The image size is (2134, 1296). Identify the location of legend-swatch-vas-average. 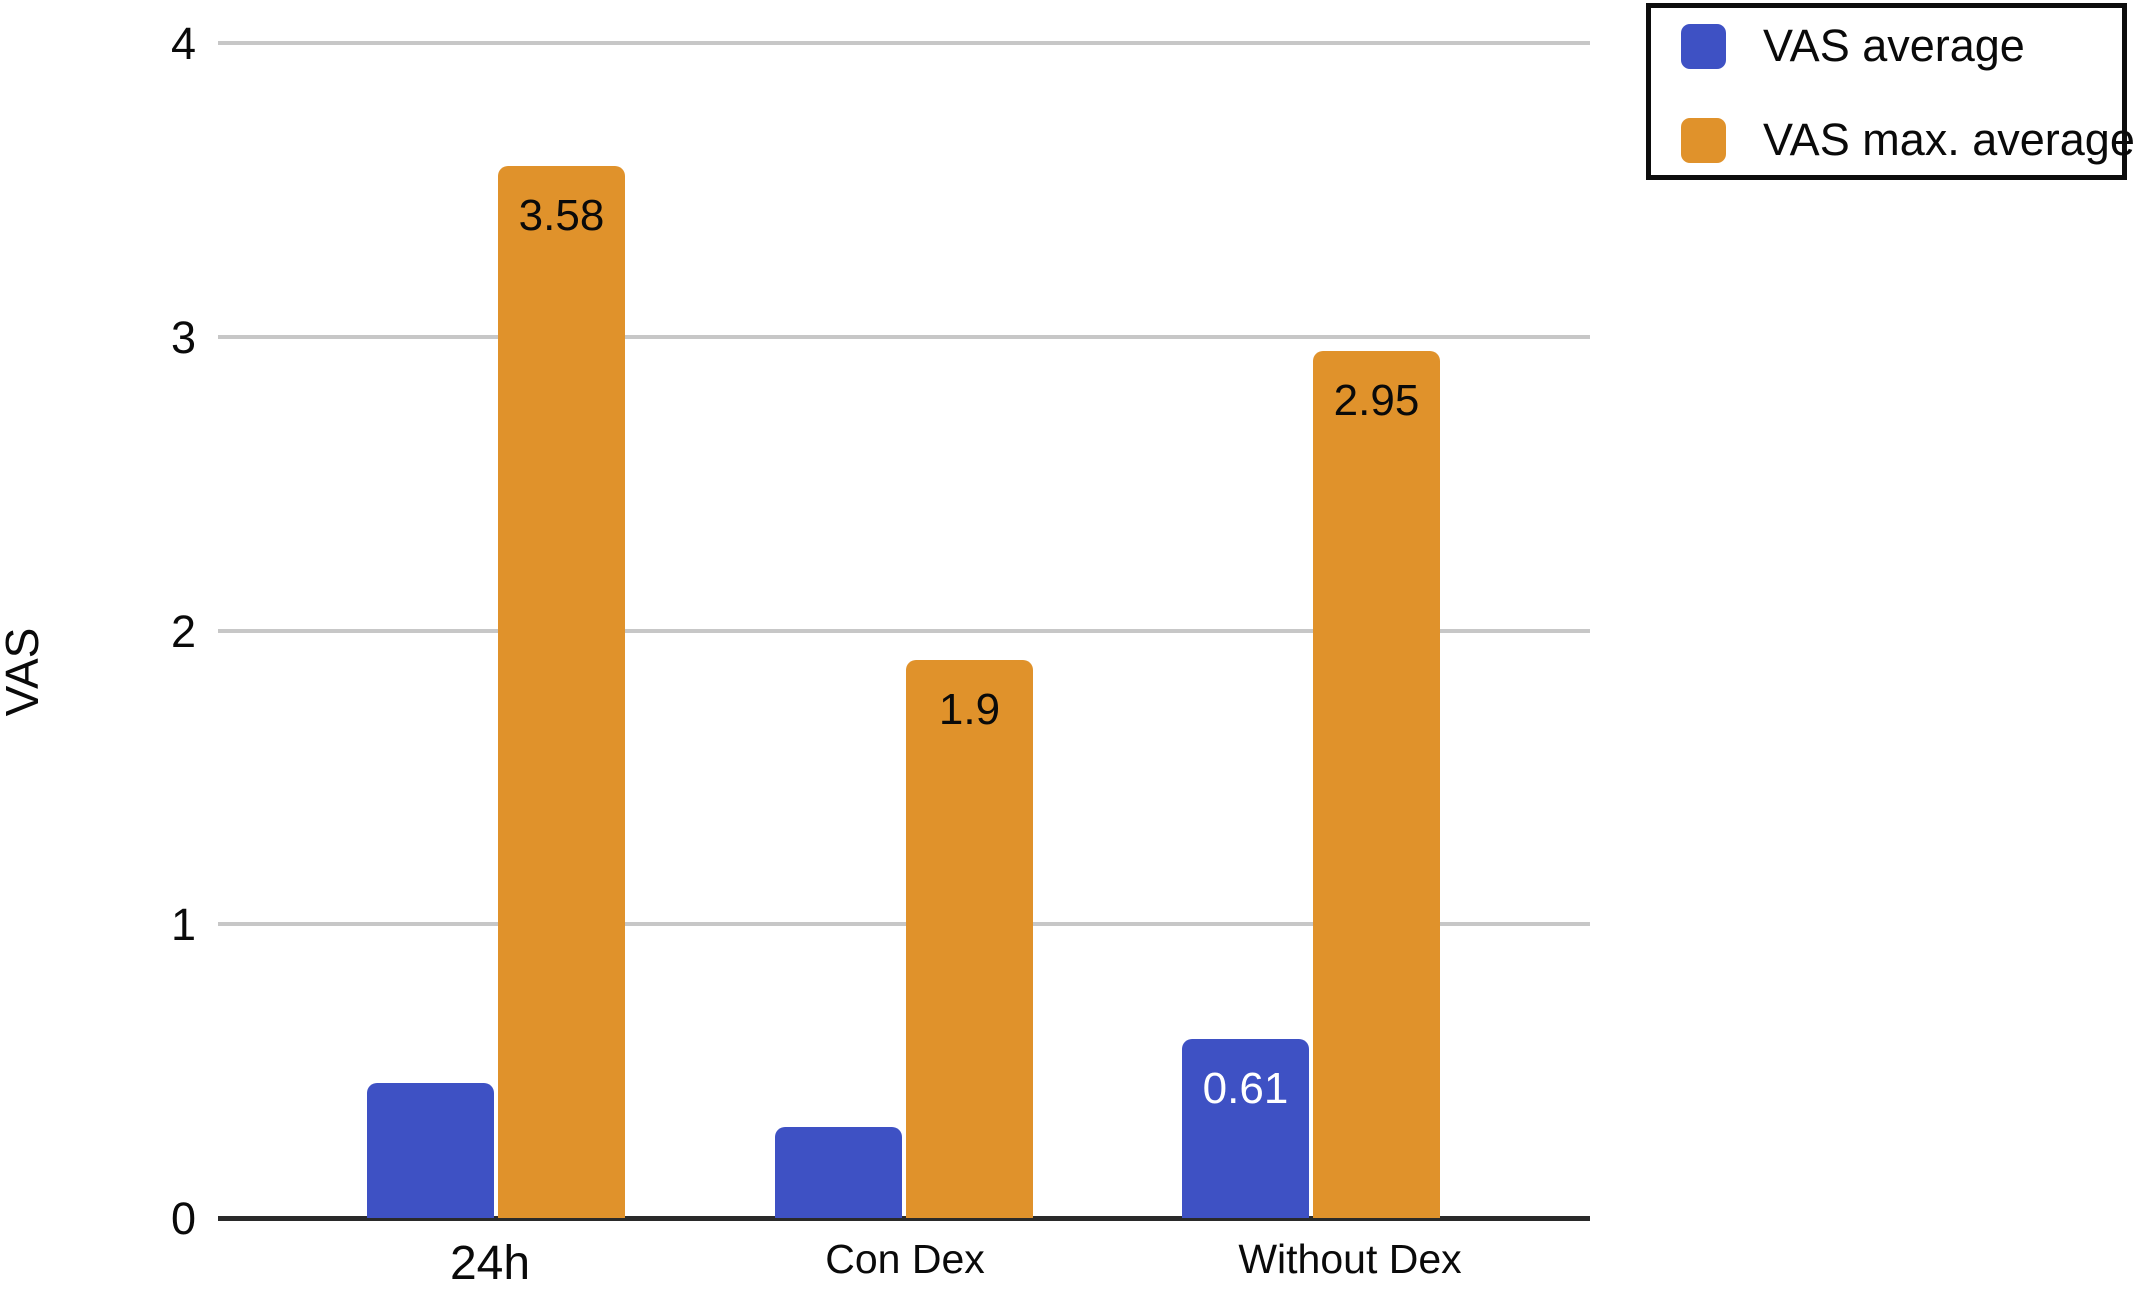
(1703, 46).